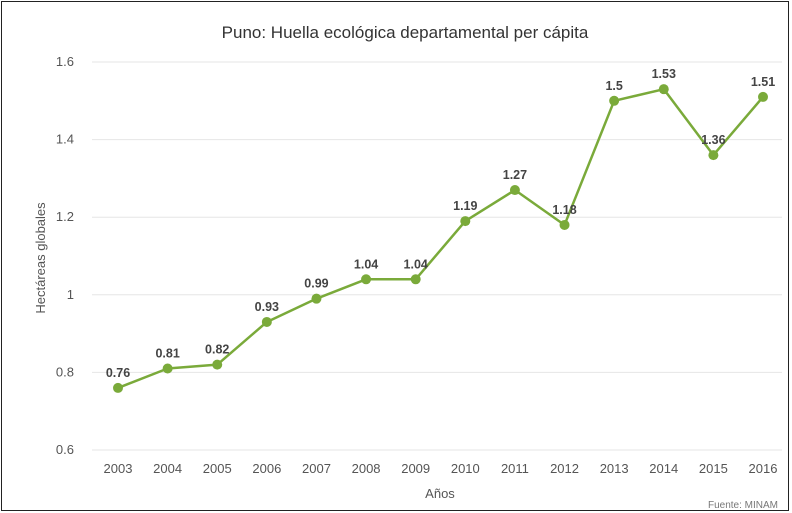 Image resolution: width=792 pixels, height=513 pixels. Describe the element at coordinates (366, 468) in the screenshot. I see `x-tick-label: 2008` at that location.